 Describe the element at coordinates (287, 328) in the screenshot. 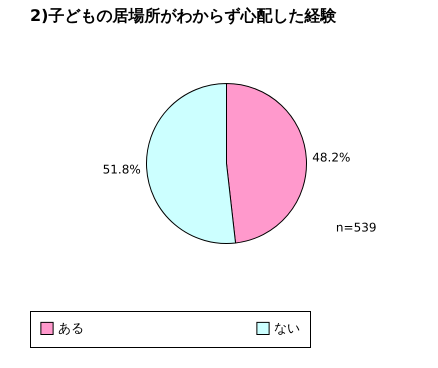

I see `legend-label: ない` at that location.